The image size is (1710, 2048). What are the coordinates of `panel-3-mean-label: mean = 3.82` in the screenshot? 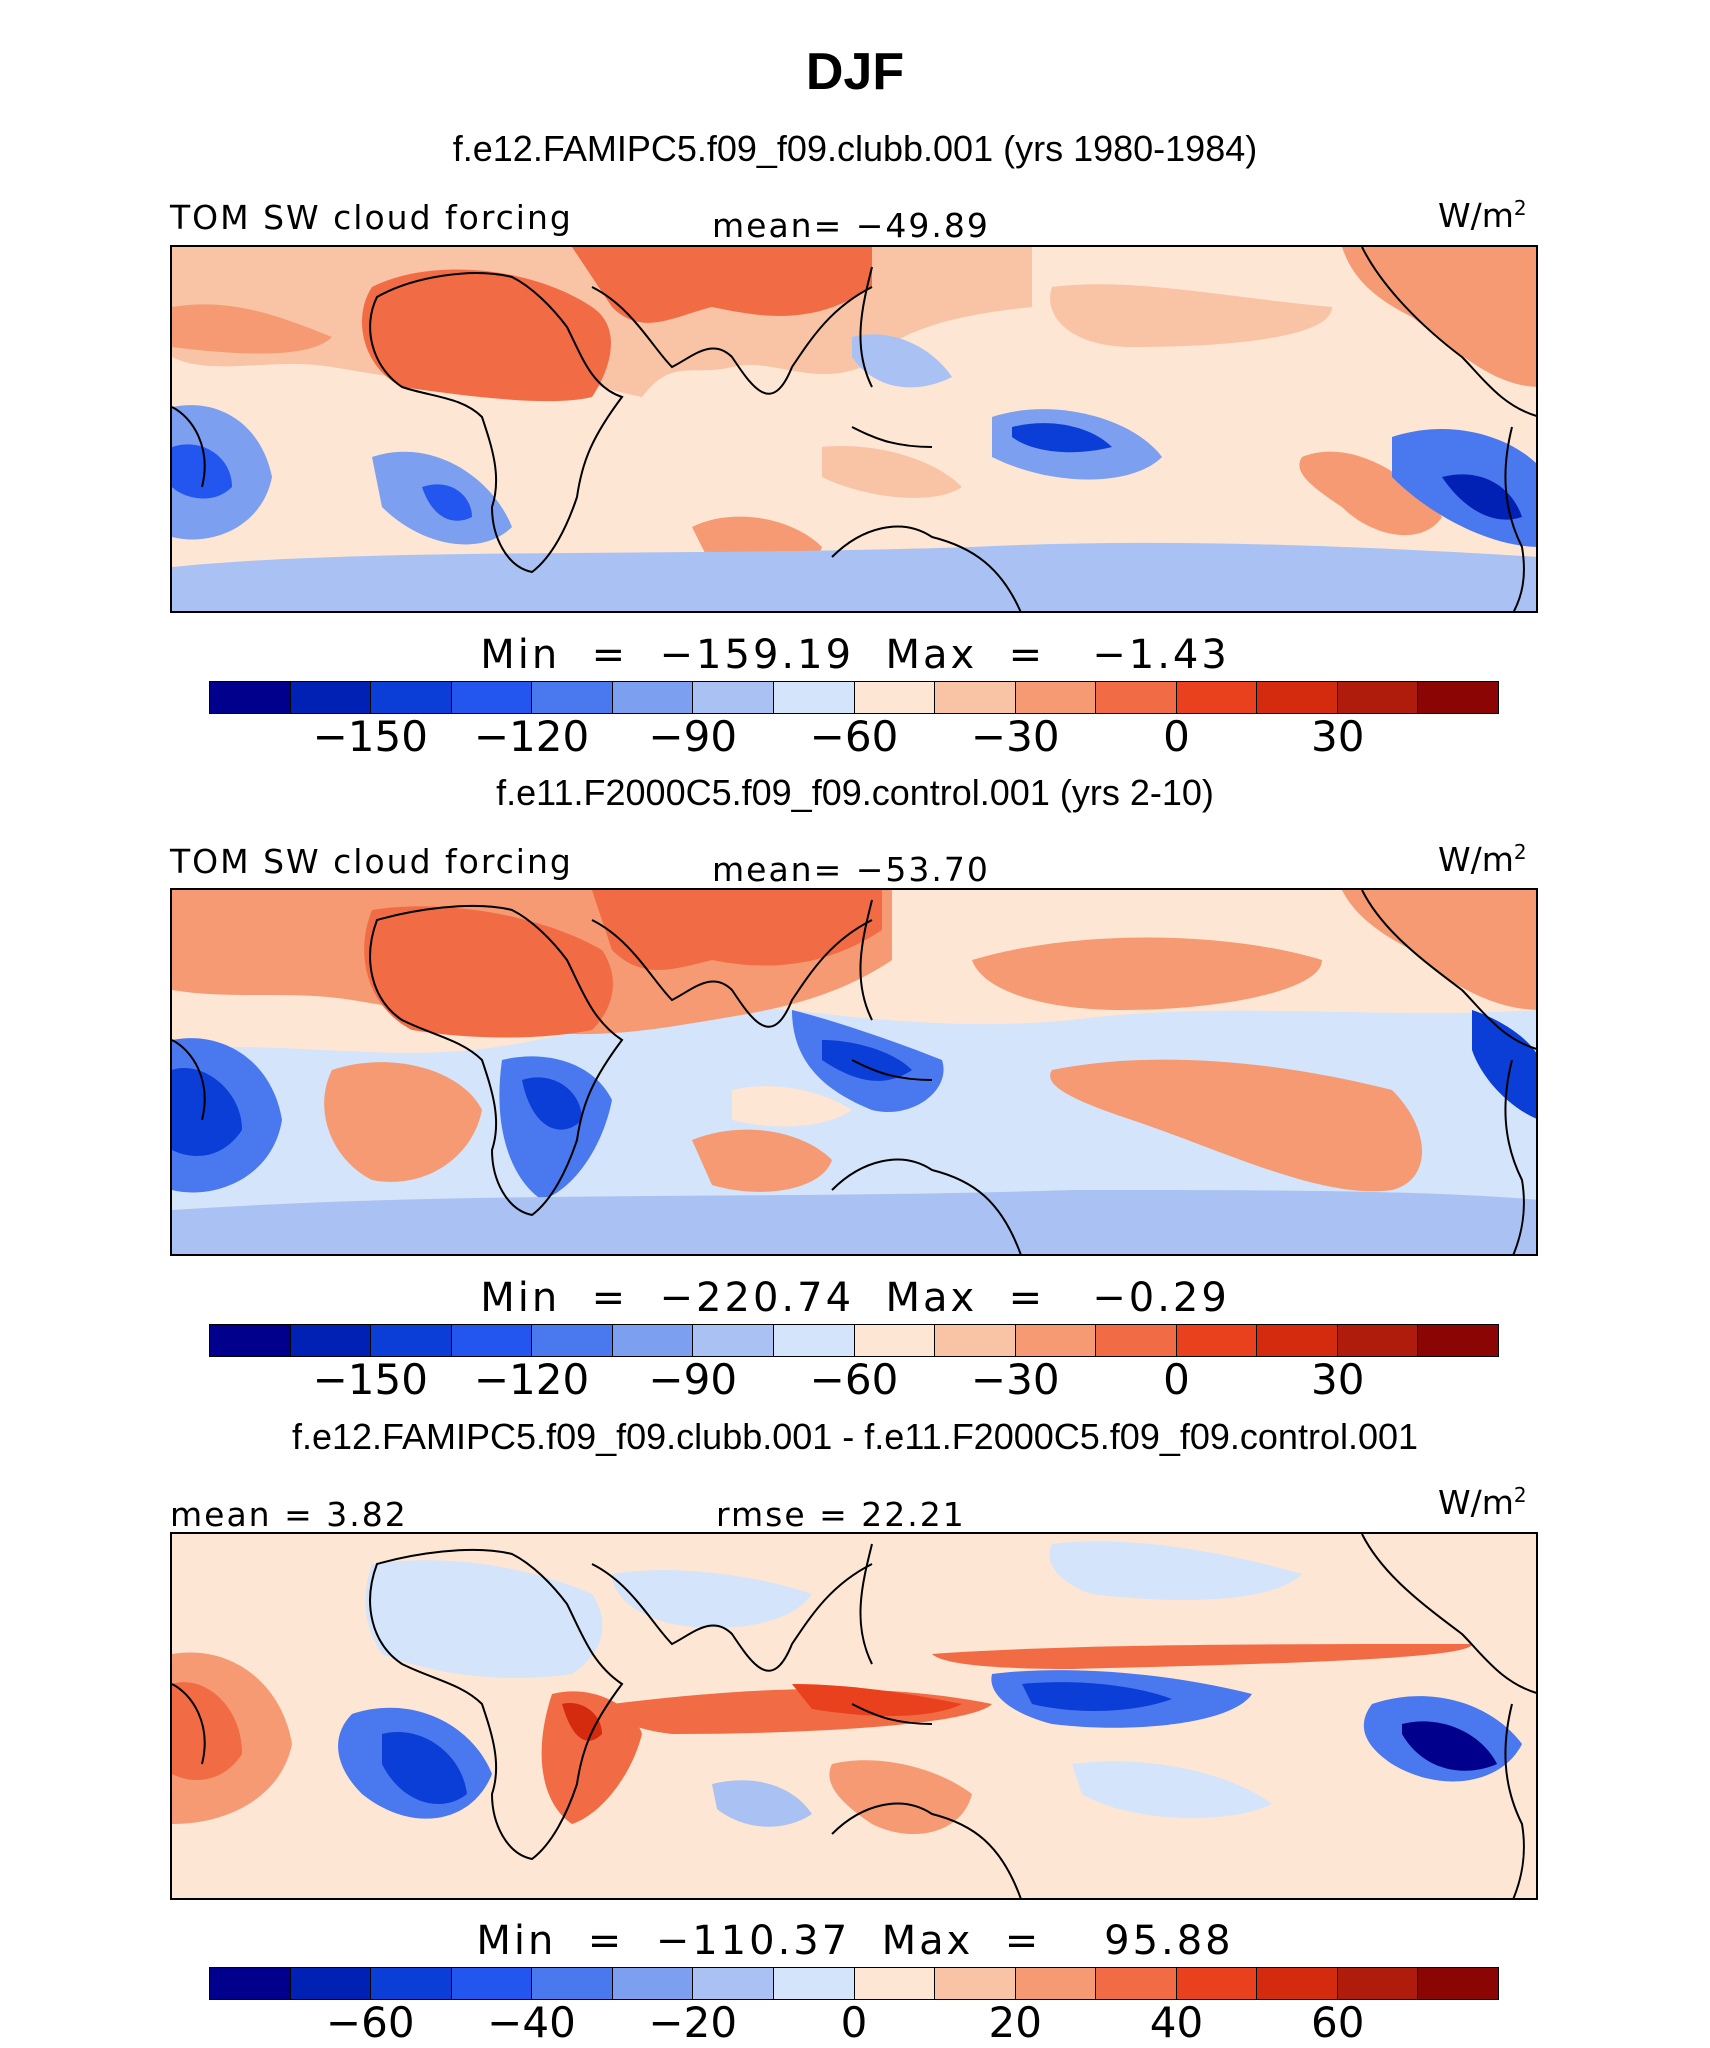 It's located at (289, 1514).